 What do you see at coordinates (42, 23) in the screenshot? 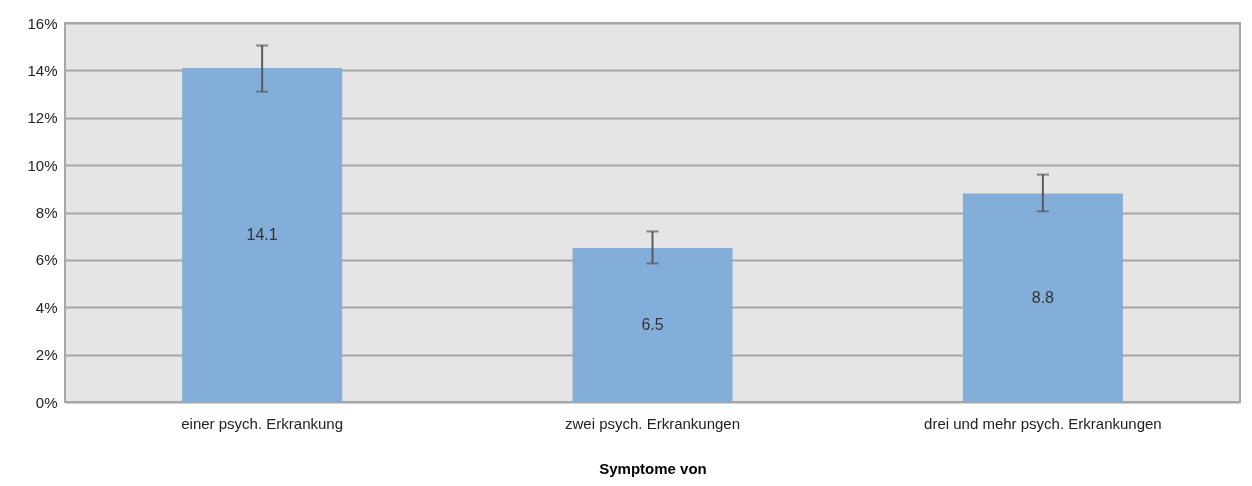
I see `y-tick-label: 16%` at bounding box center [42, 23].